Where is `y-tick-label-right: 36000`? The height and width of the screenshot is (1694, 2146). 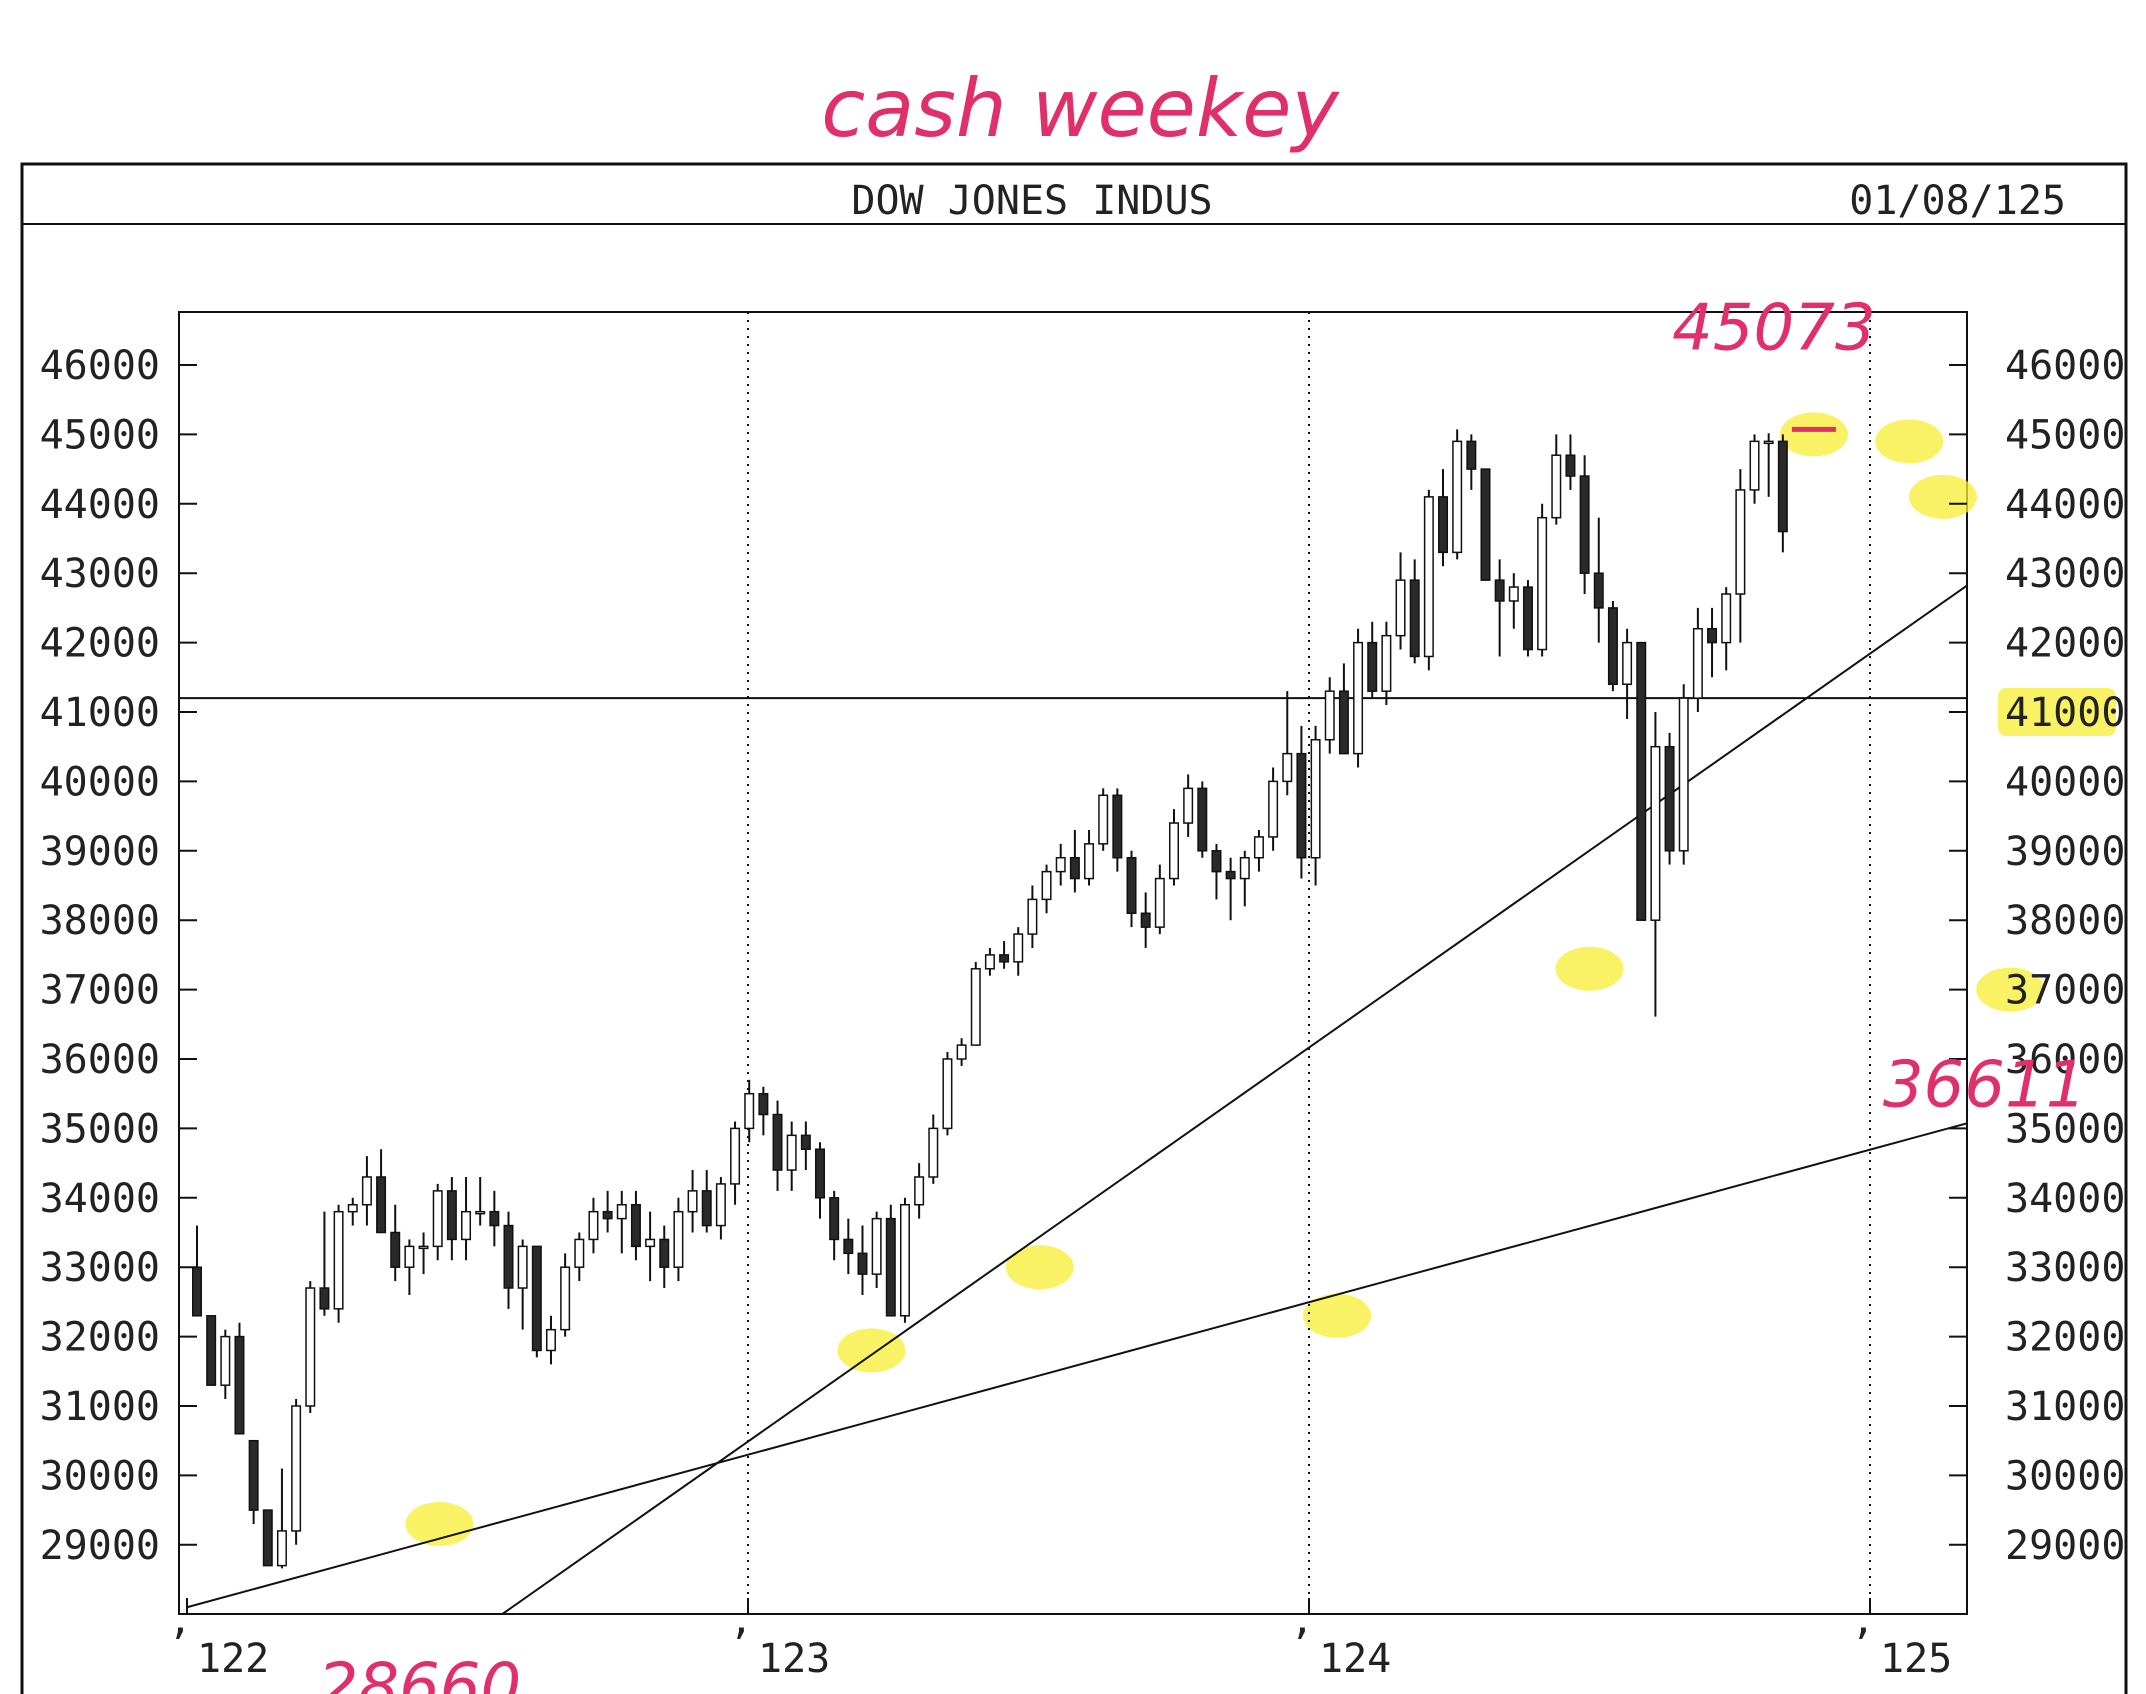 y-tick-label-right: 36000 is located at coordinates (2065, 1060).